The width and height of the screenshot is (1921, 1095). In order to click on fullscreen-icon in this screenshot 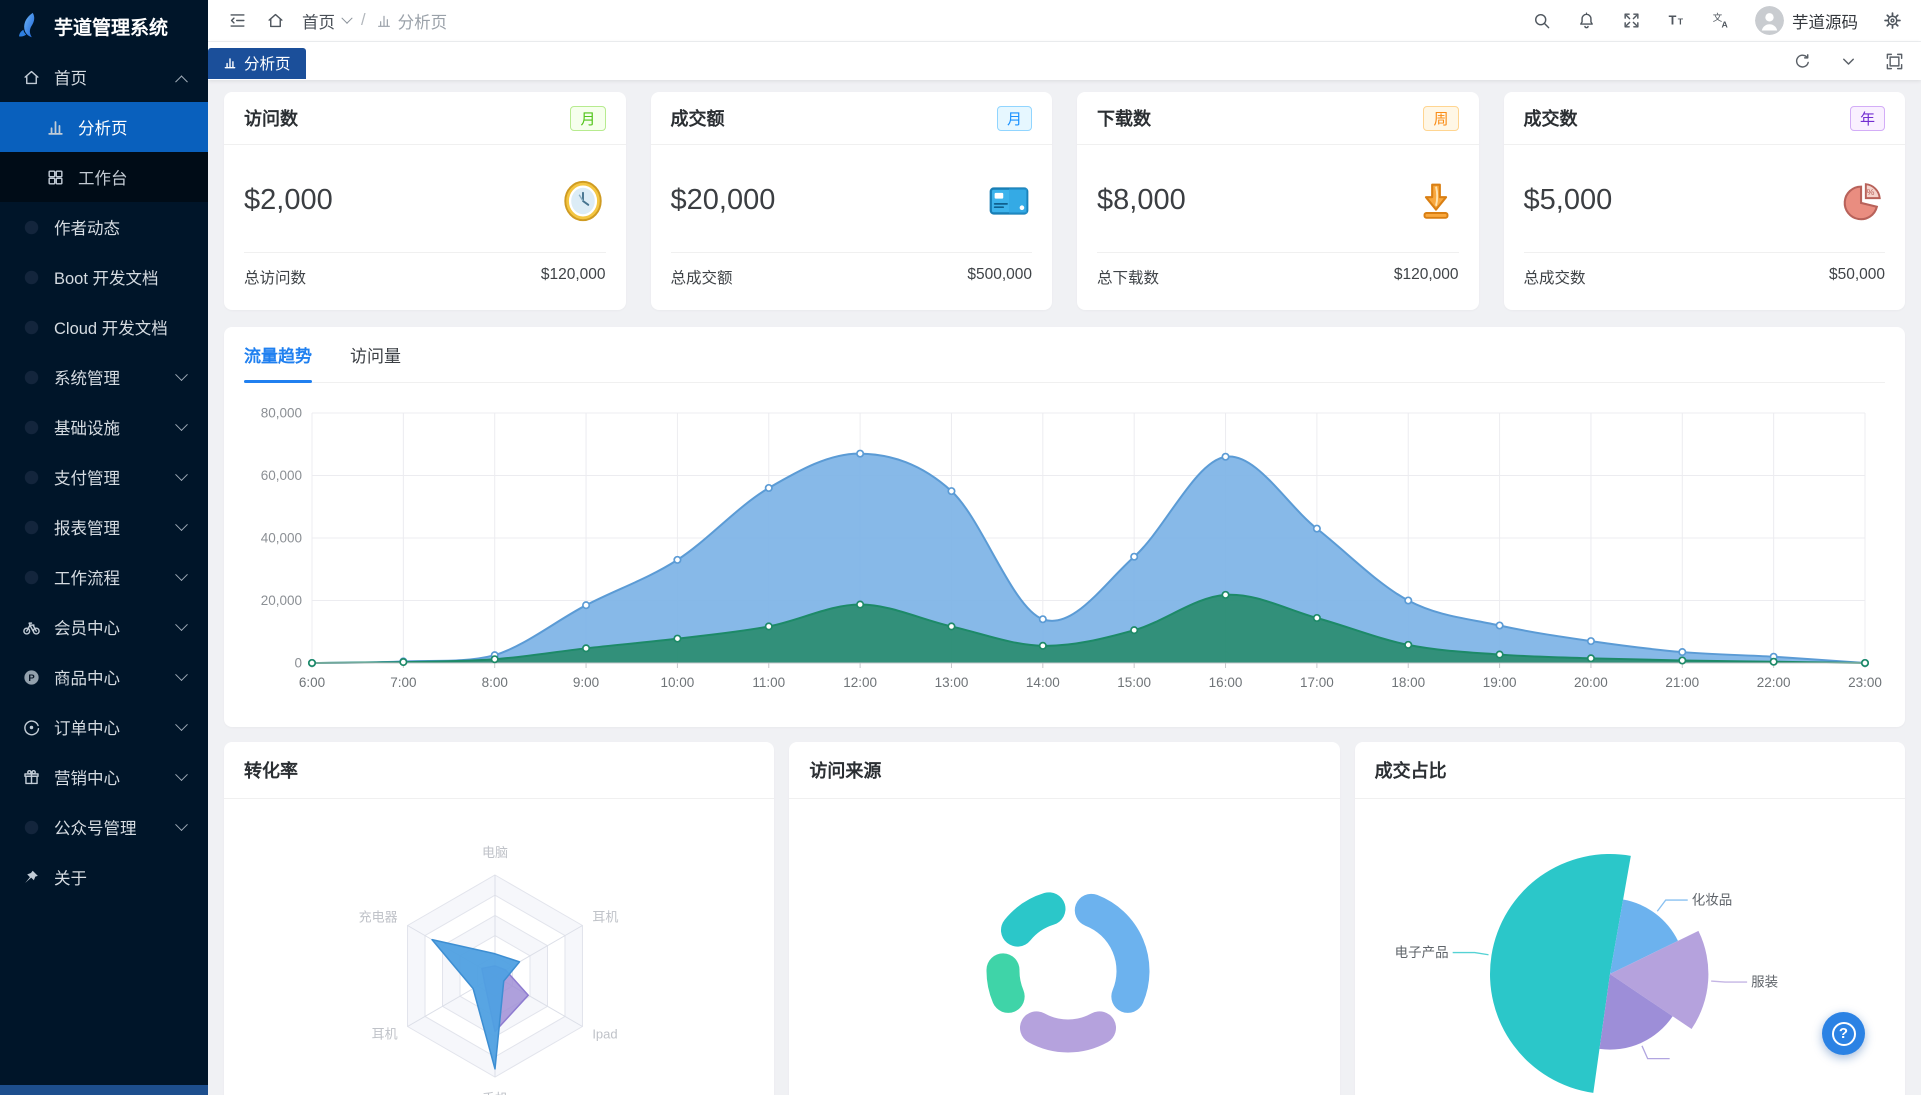, I will do `click(1631, 21)`.